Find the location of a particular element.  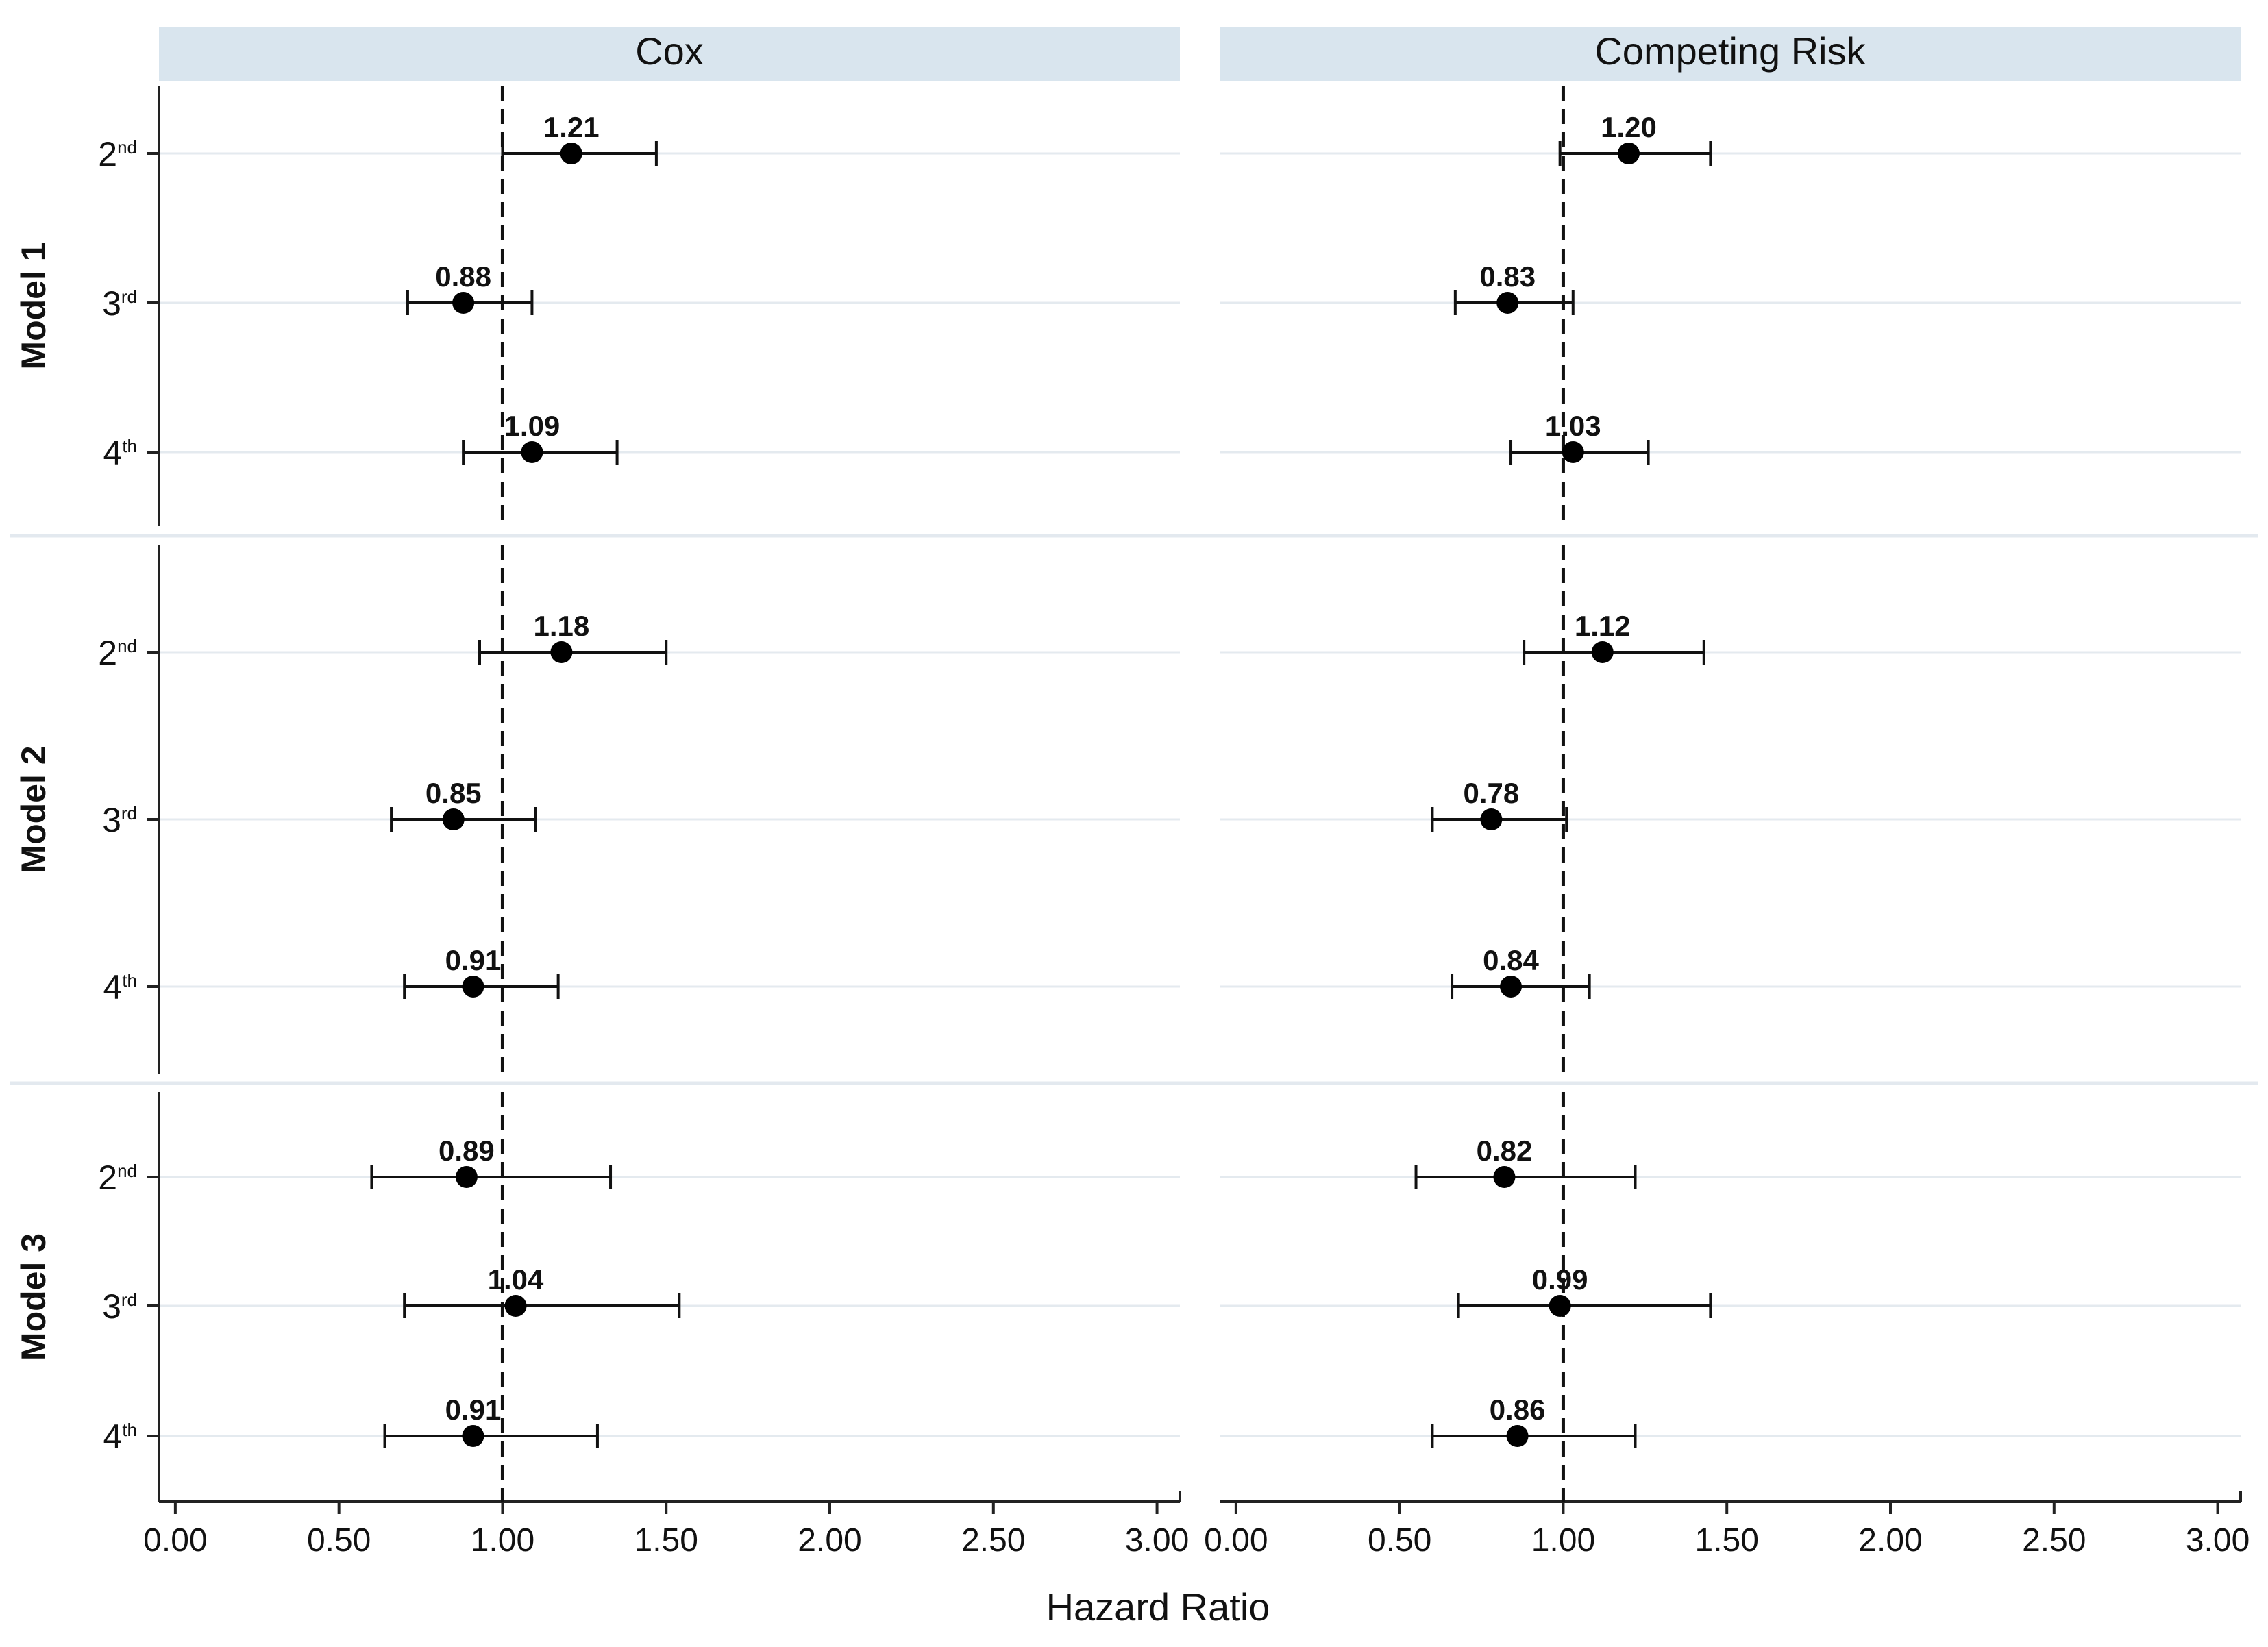

hr-label: 0.89 is located at coordinates (467, 1151).